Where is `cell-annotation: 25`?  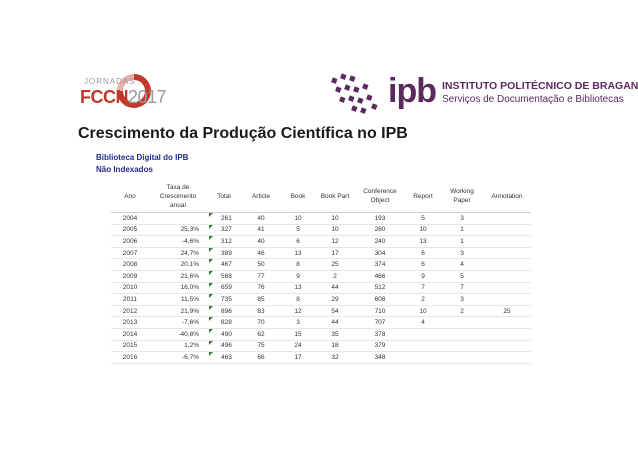
cell-annotation: 25 is located at coordinates (507, 311).